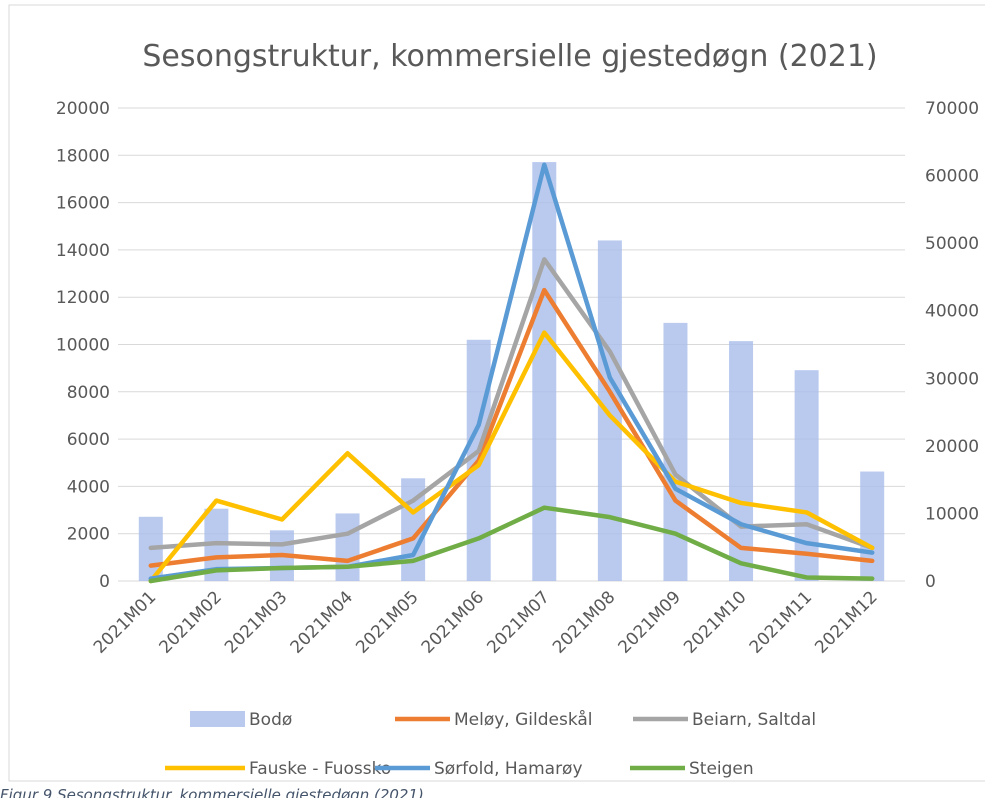  Describe the element at coordinates (952, 379) in the screenshot. I see `y2-tick-label: 30000` at that location.